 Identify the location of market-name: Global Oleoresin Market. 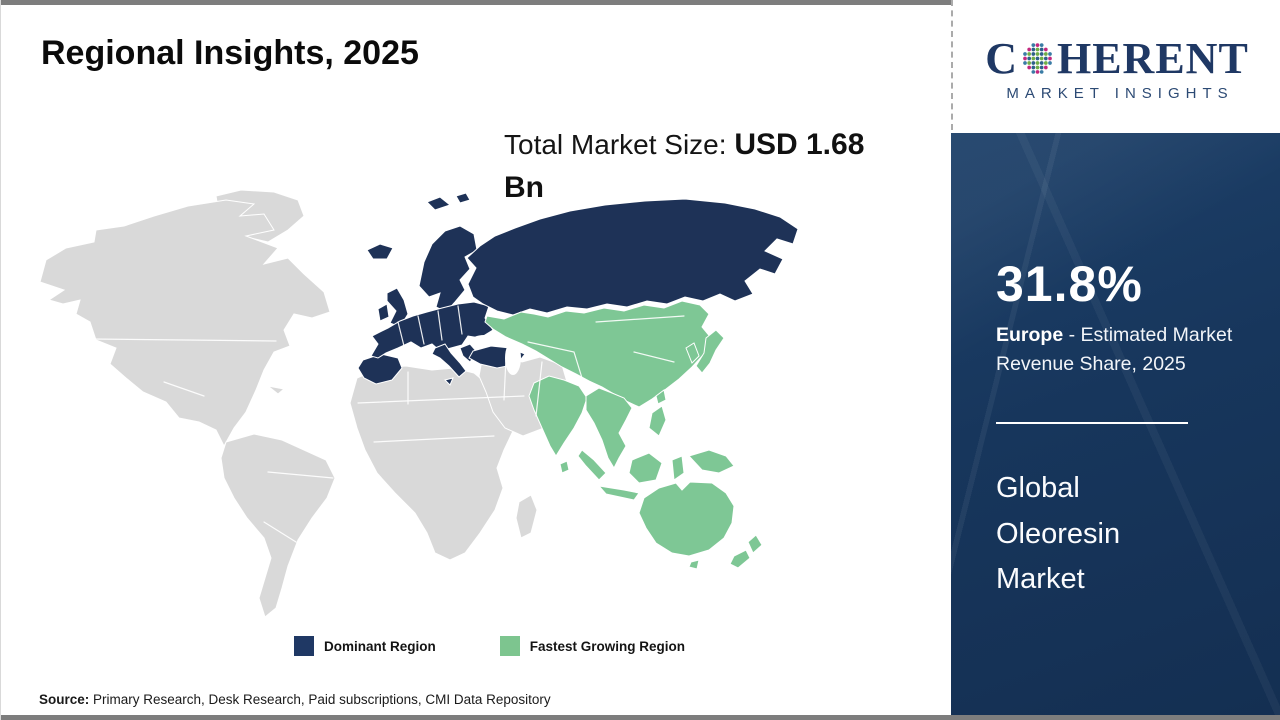
(1058, 534).